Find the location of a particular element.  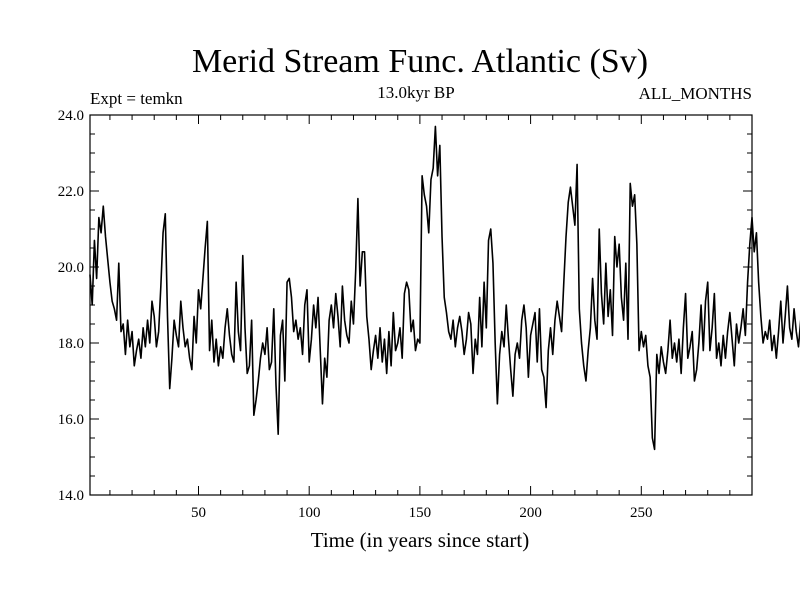

y-tick-label: 20.0 is located at coordinates (71, 268).